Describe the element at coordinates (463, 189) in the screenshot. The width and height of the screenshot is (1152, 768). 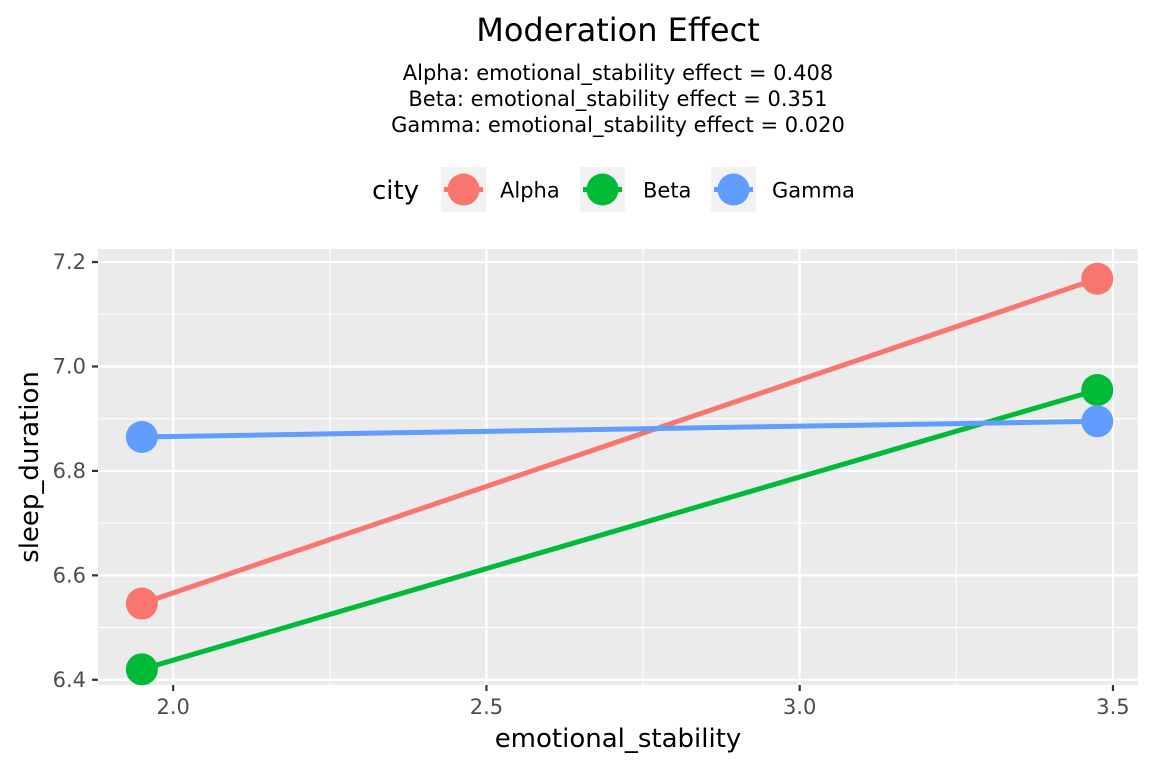
I see `legend-marker-alpha` at that location.